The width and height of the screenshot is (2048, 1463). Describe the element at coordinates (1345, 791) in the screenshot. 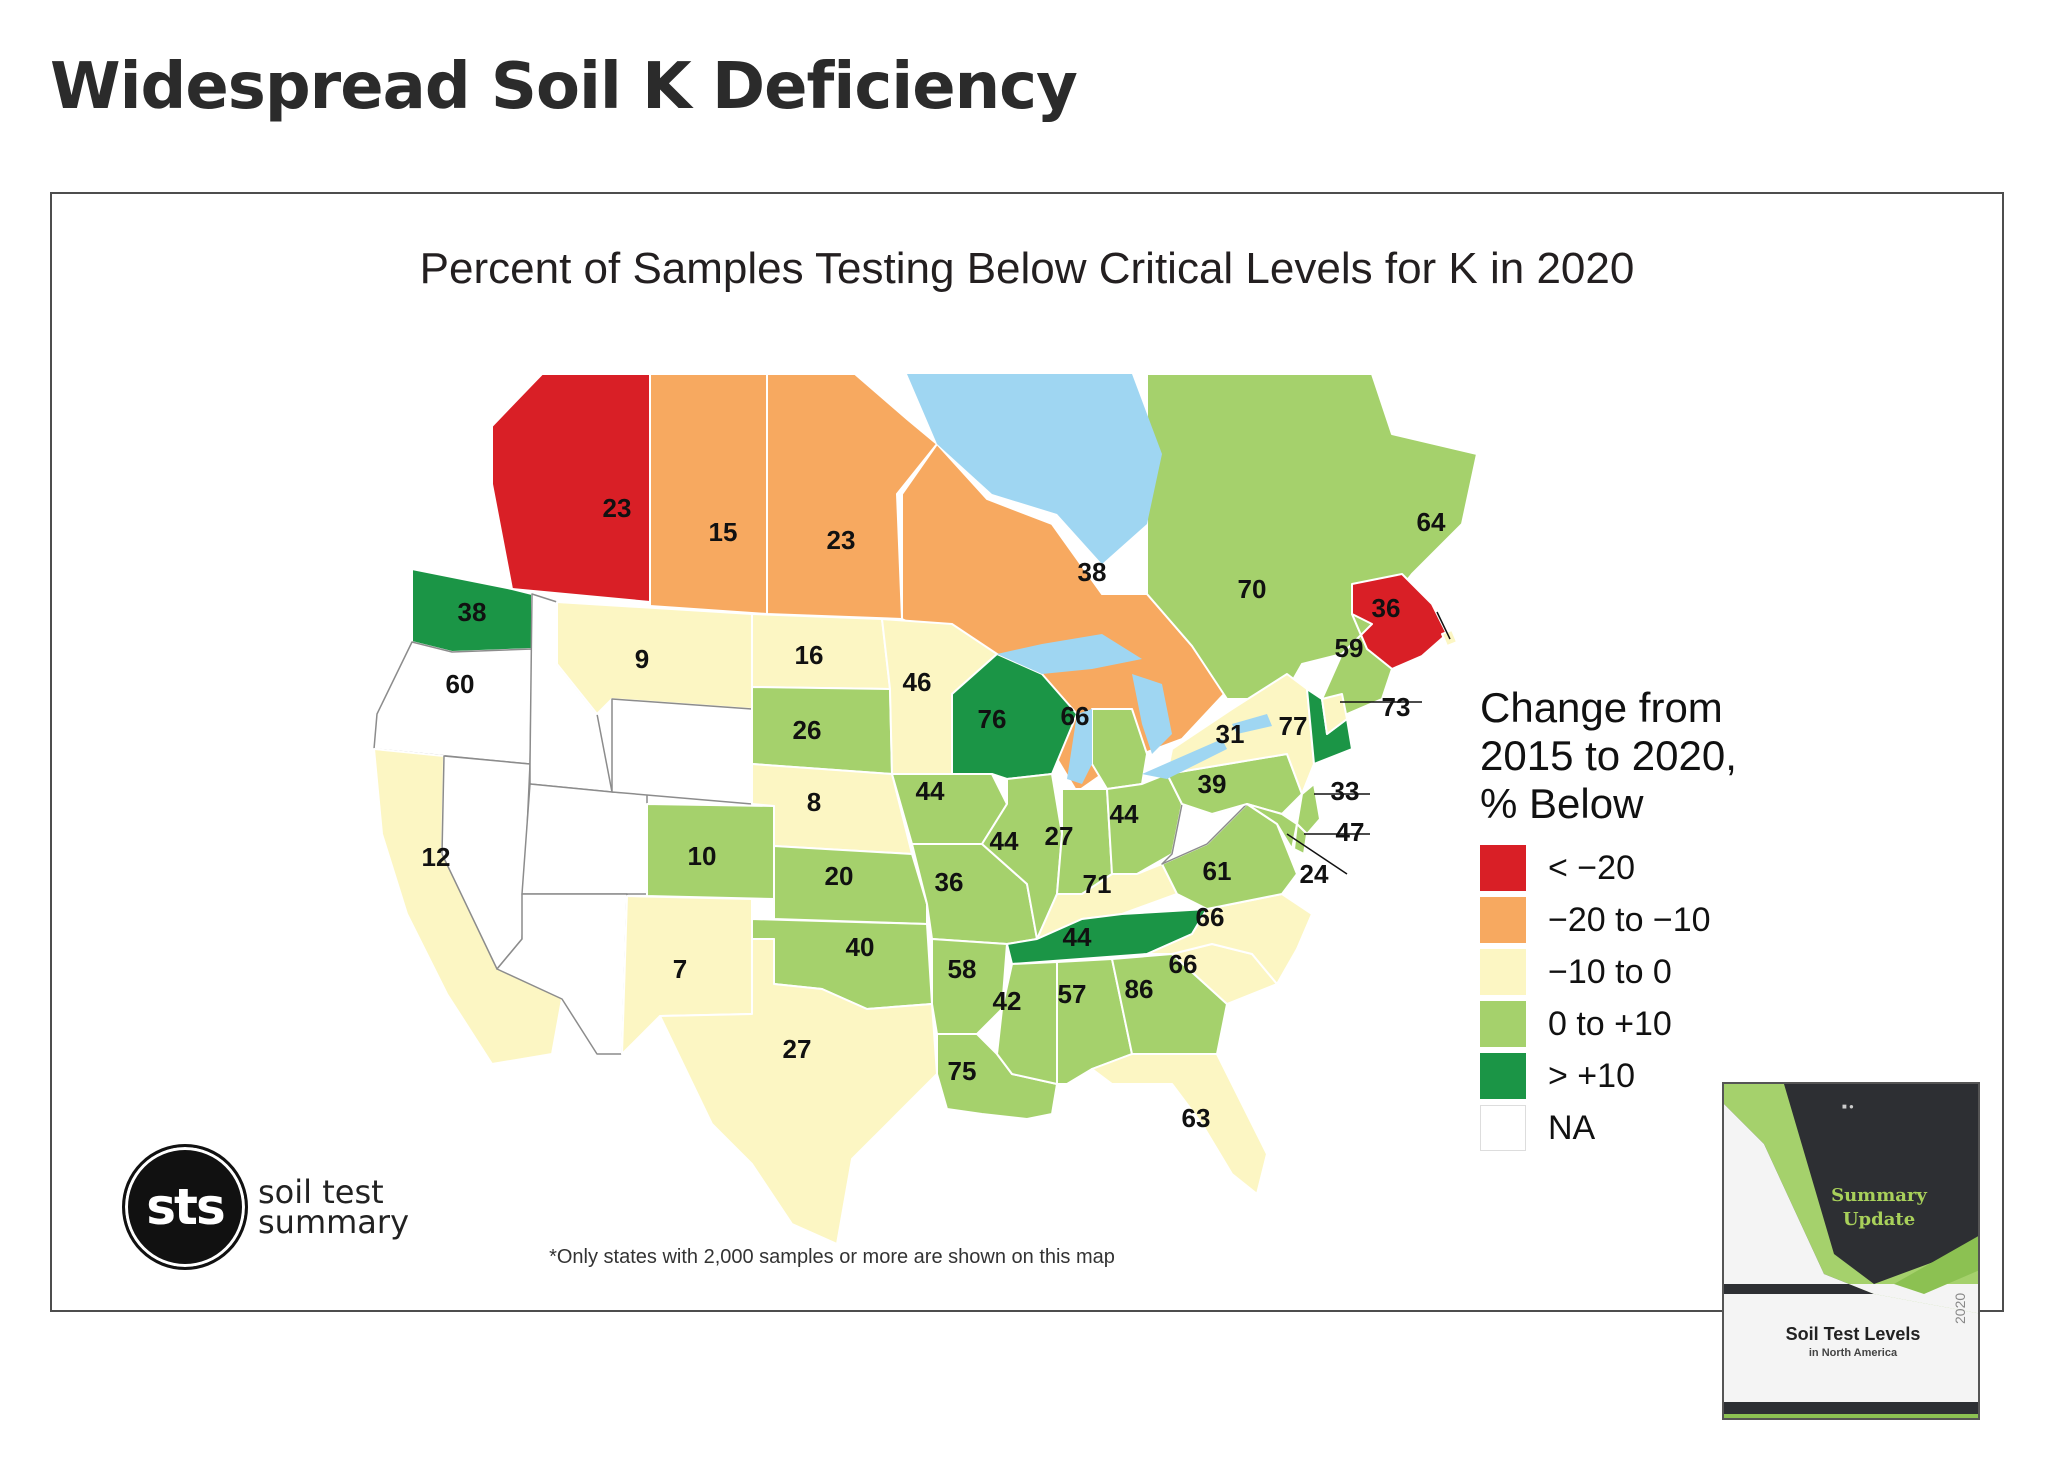

I see `value-label-nj: 33` at that location.